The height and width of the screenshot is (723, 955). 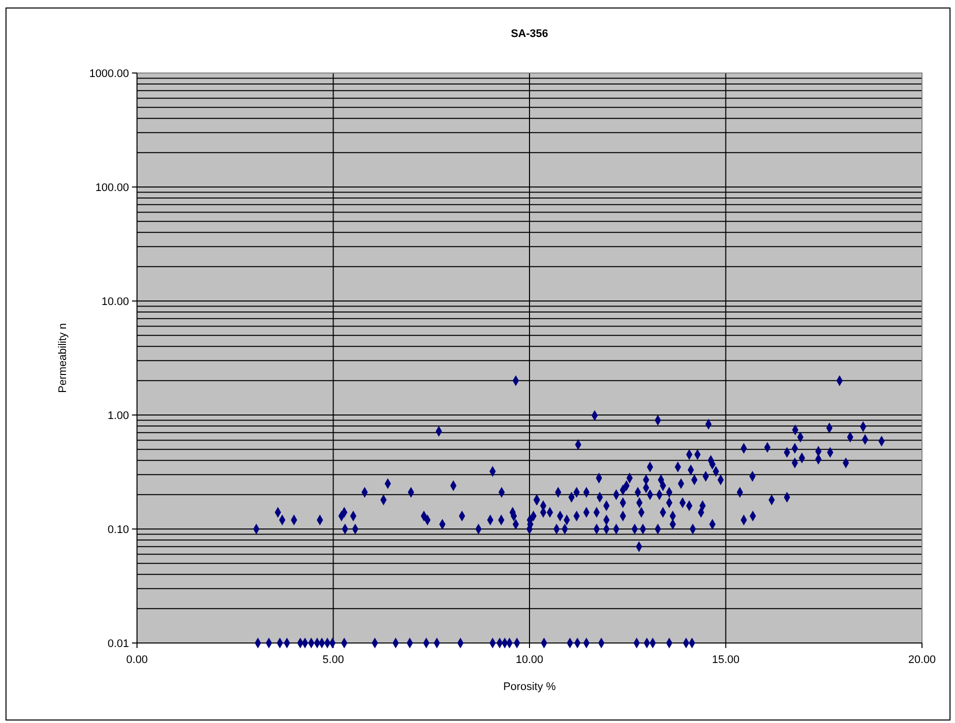 What do you see at coordinates (529, 687) in the screenshot?
I see `x-axis-title: Porosity %` at bounding box center [529, 687].